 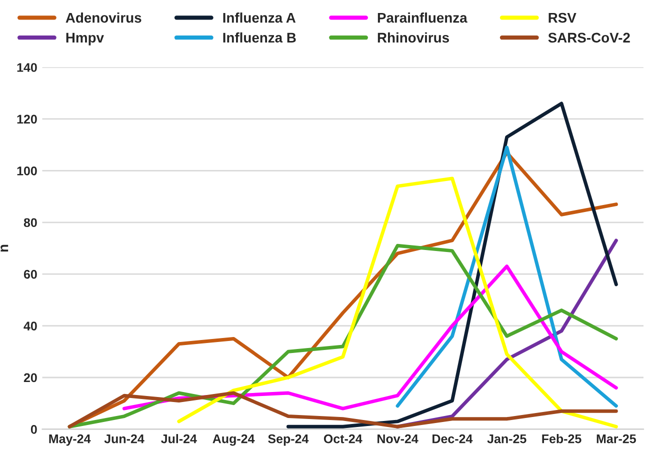 I want to click on y-tick-label: 120, so click(x=27, y=119).